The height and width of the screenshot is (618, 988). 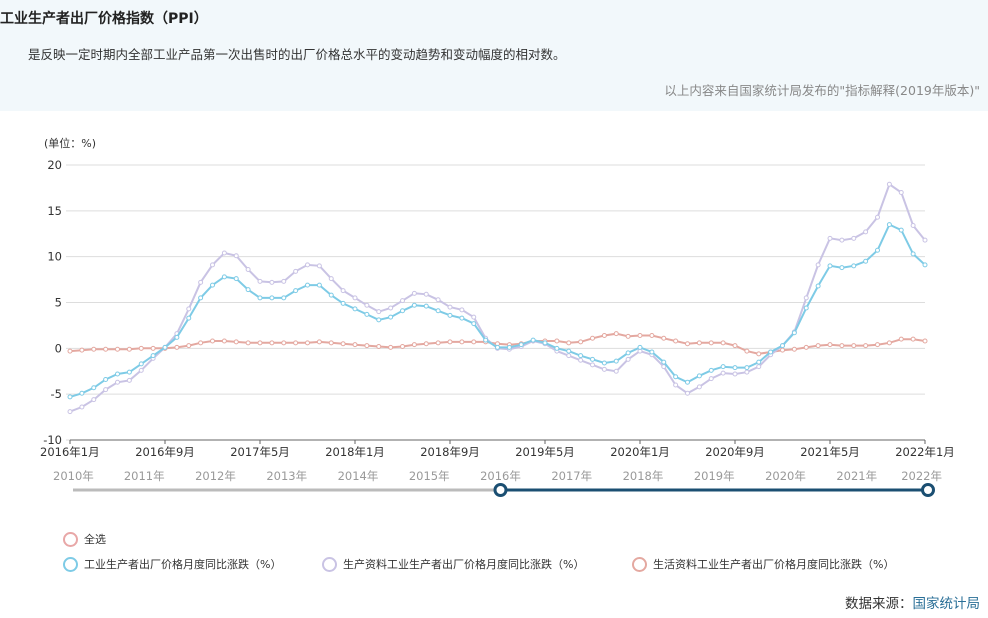 I want to click on legend-marker-icon, so click(x=70, y=564).